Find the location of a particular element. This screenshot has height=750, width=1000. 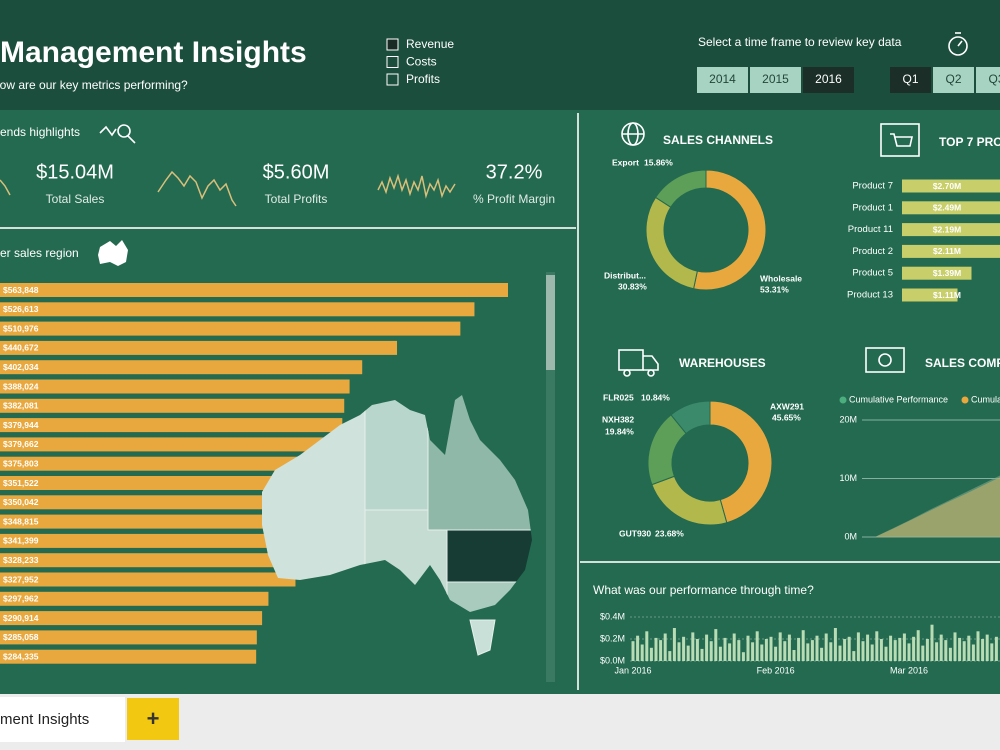

add-tab-button is located at coordinates (153, 719).